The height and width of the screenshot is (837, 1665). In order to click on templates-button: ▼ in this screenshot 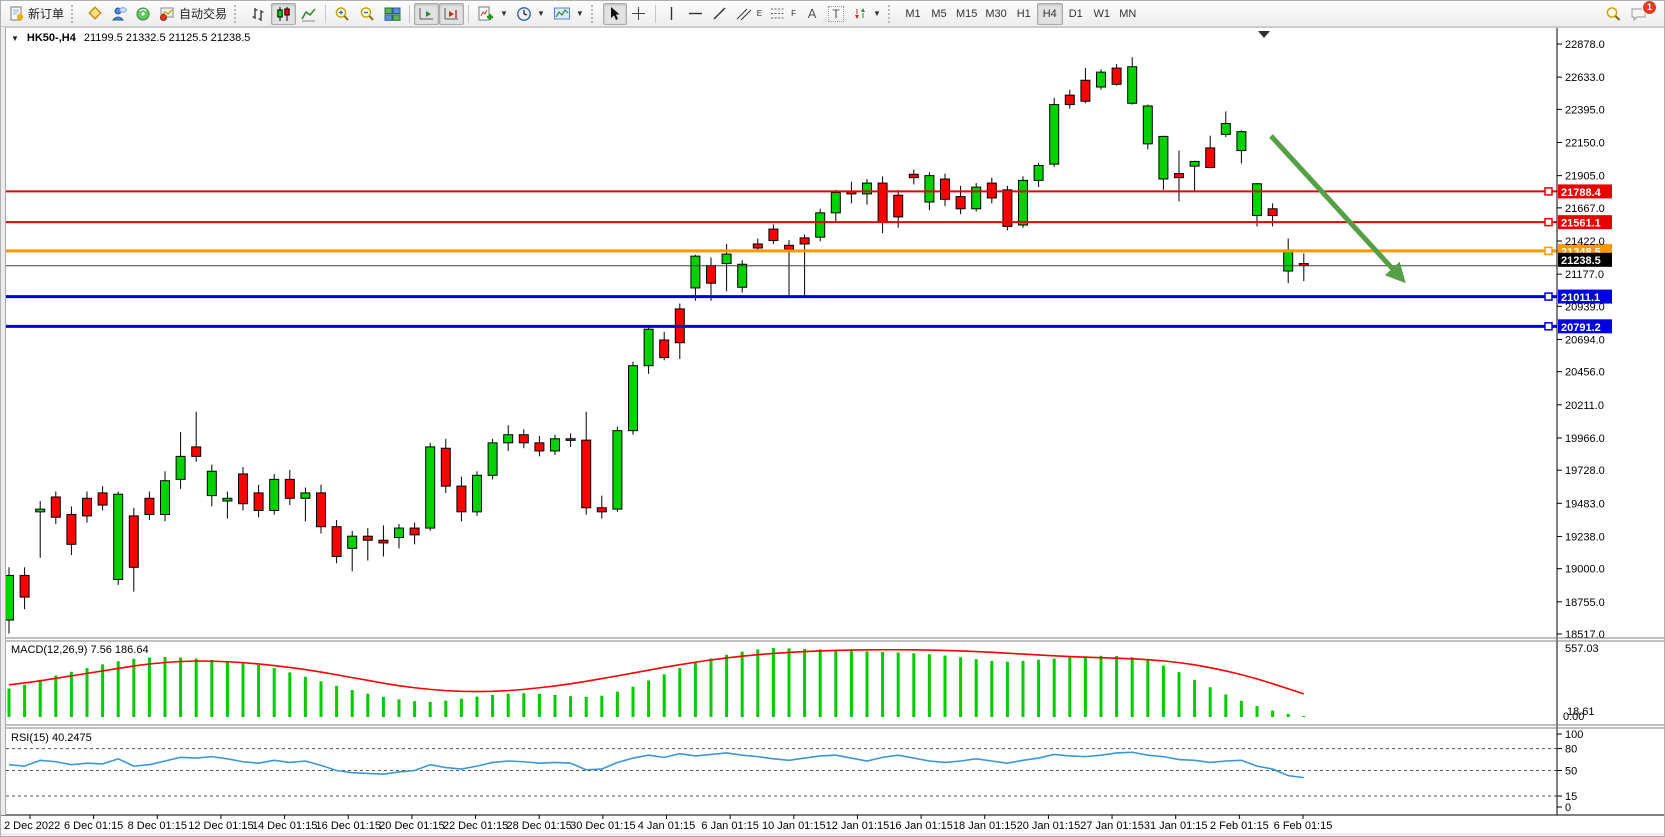, I will do `click(568, 14)`.